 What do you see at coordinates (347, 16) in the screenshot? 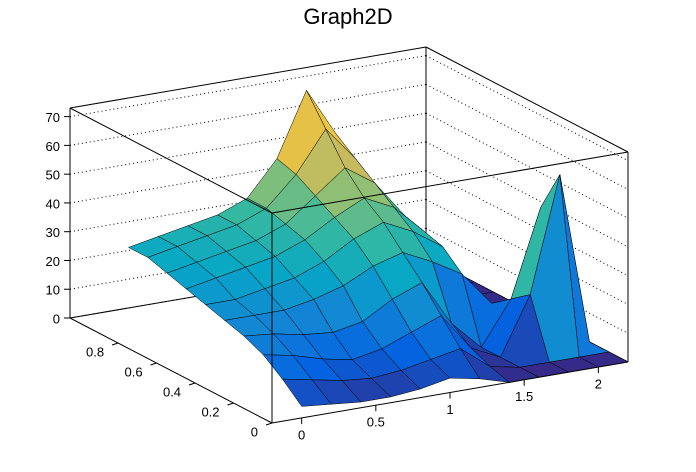
I see `chart-title: Graph2D` at bounding box center [347, 16].